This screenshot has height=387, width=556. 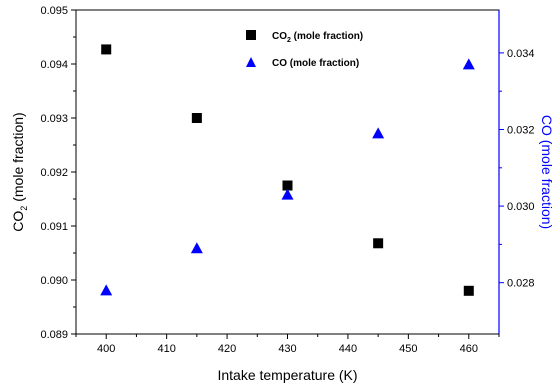 What do you see at coordinates (315, 63) in the screenshot?
I see `legend-co-label: CO (mole fraction)` at bounding box center [315, 63].